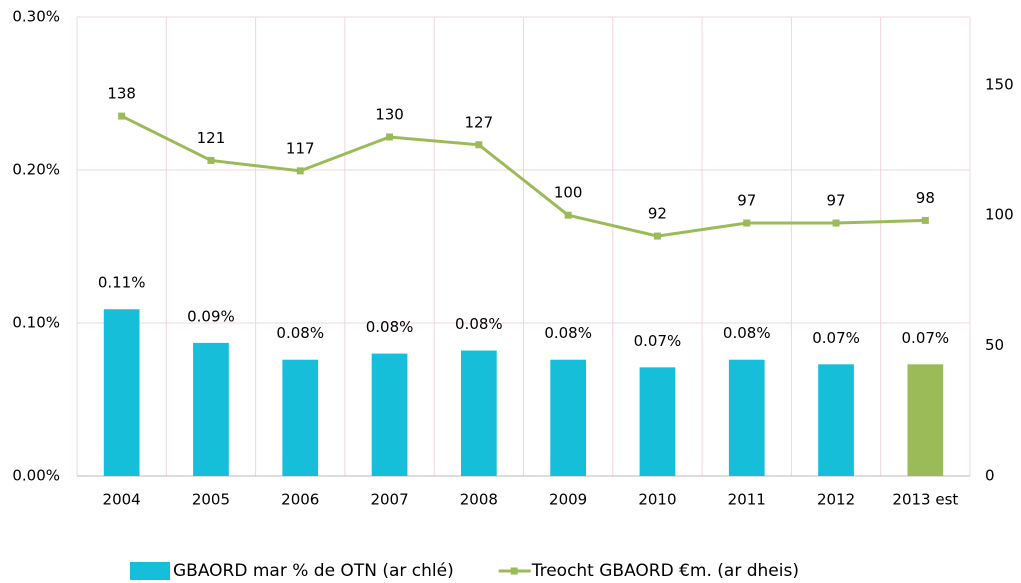  Describe the element at coordinates (300, 500) in the screenshot. I see `x-tick-label: 2006` at that location.